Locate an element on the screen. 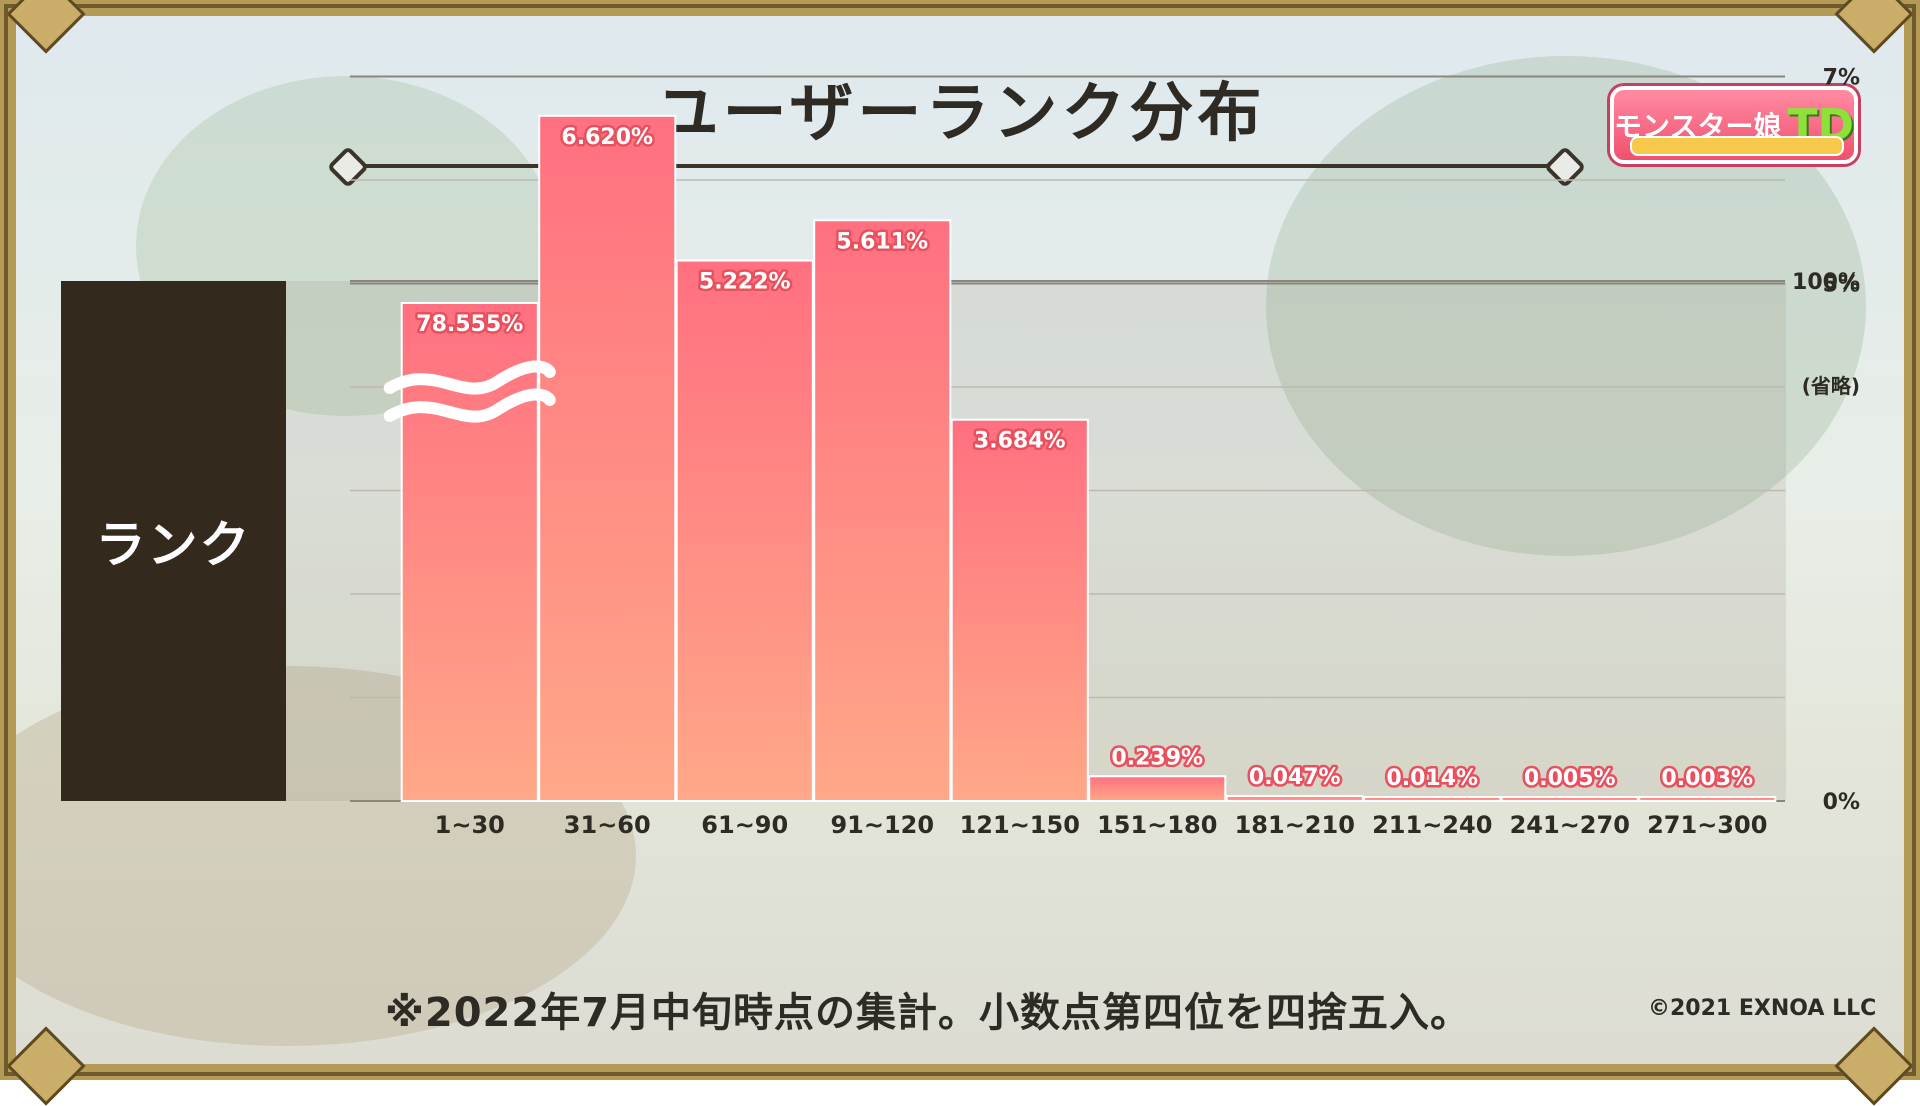 The width and height of the screenshot is (1920, 1106). bar-value-label: 3.684% is located at coordinates (1020, 441).